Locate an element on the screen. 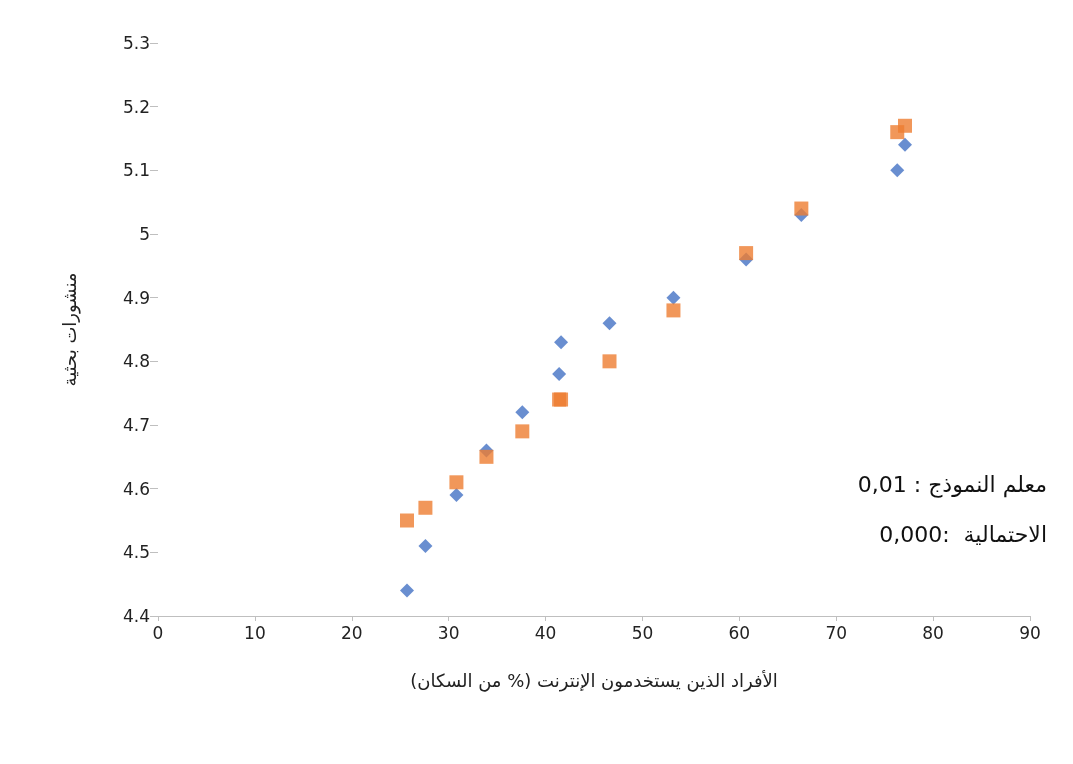 This screenshot has height=764, width=1073. x-tick-label: 50 is located at coordinates (642, 632).